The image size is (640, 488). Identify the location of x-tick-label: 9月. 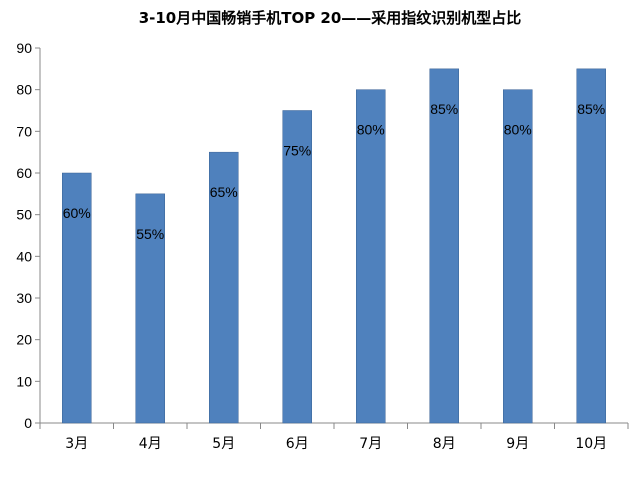
(517, 444).